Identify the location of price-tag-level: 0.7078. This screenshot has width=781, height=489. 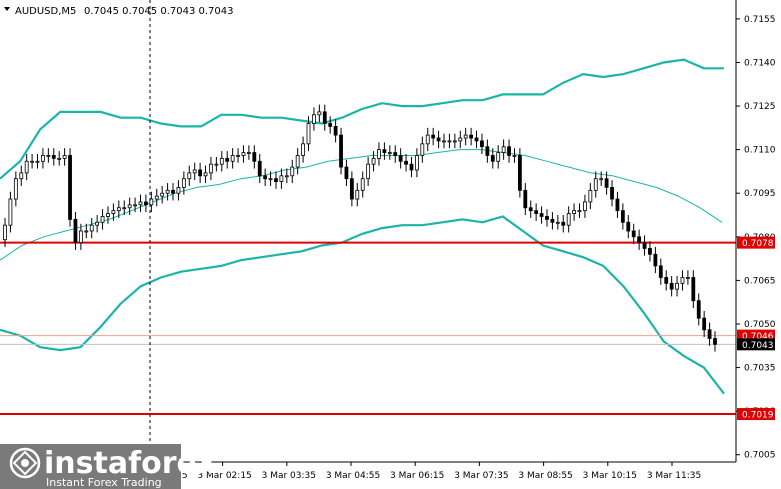
(756, 242).